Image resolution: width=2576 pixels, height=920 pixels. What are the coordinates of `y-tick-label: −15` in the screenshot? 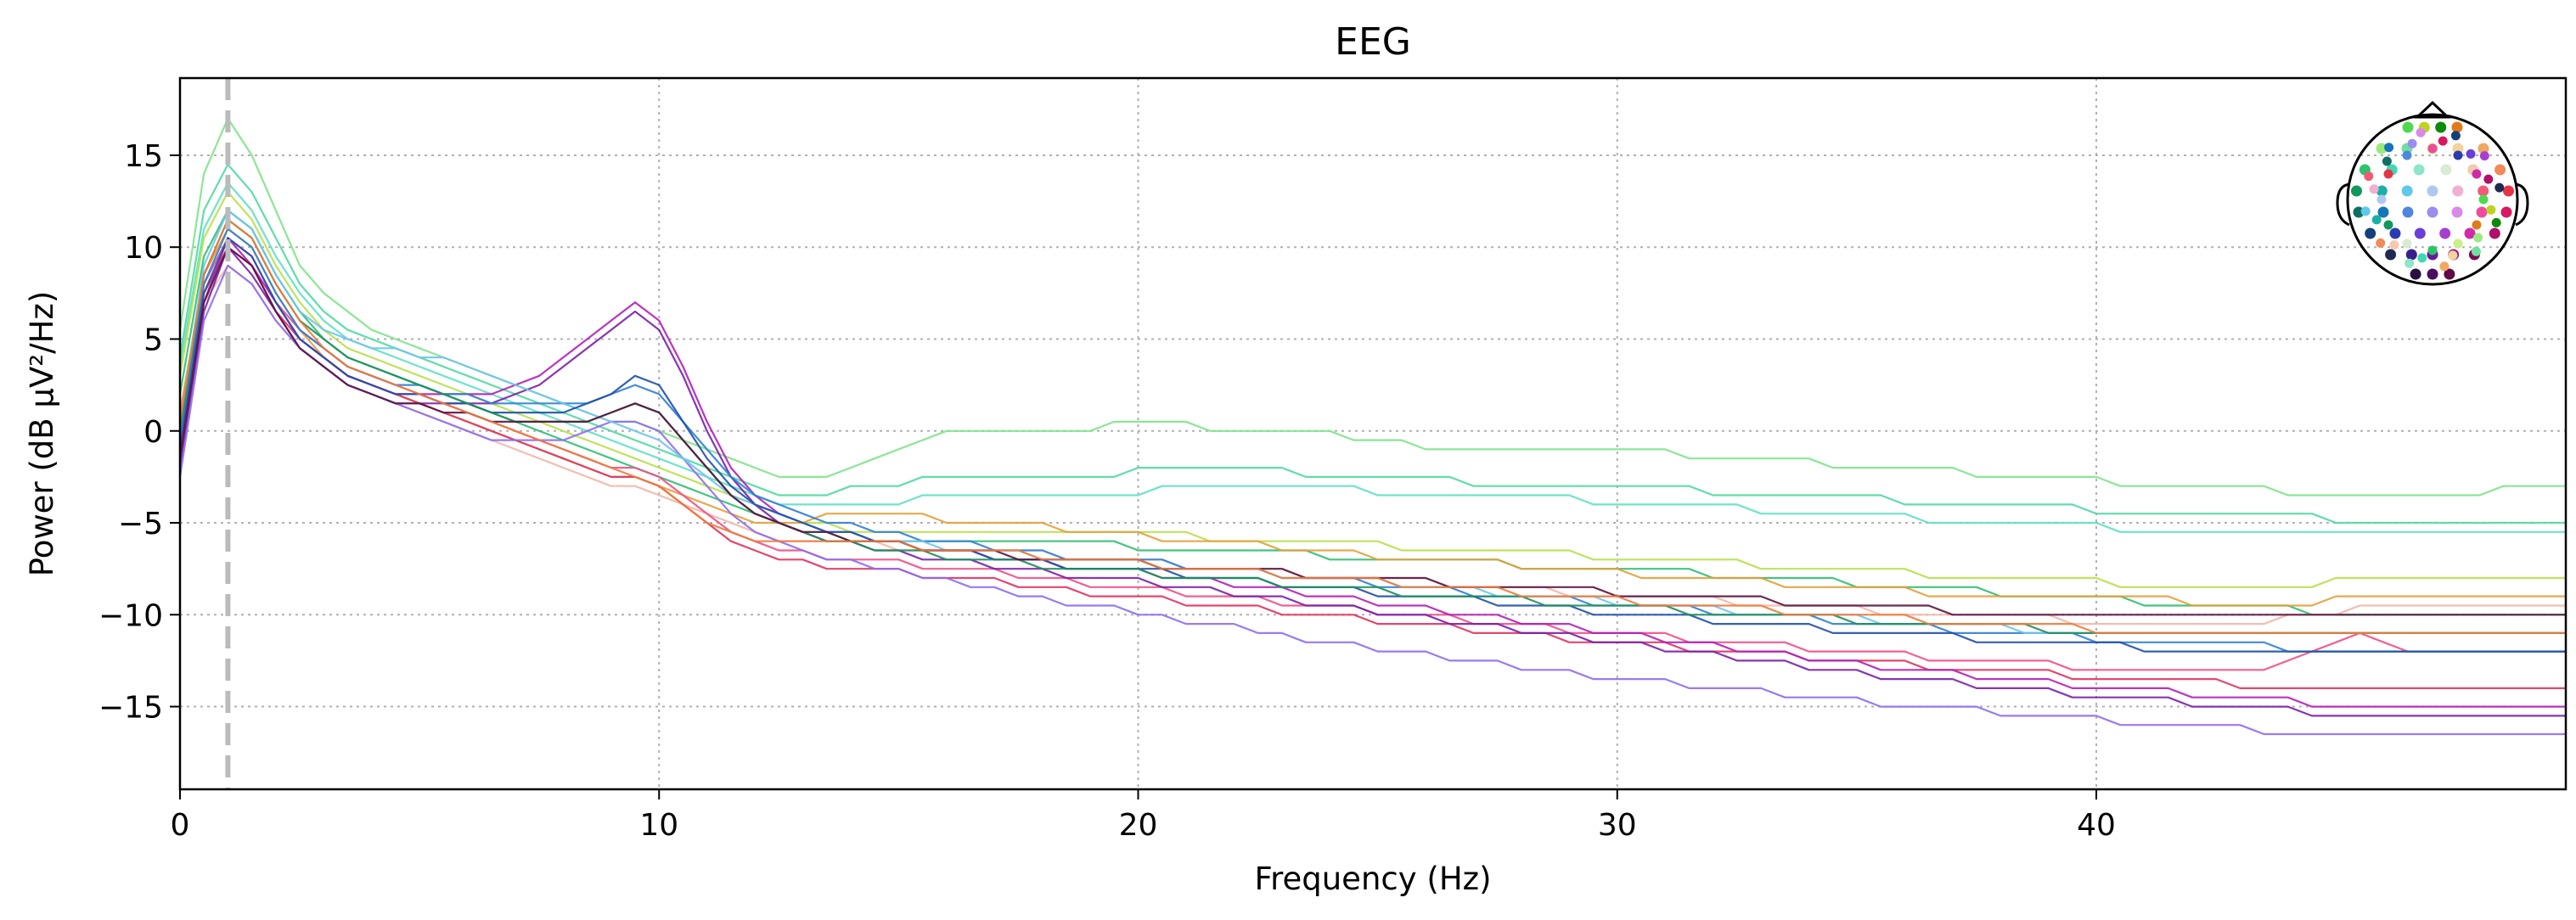 It's located at (130, 709).